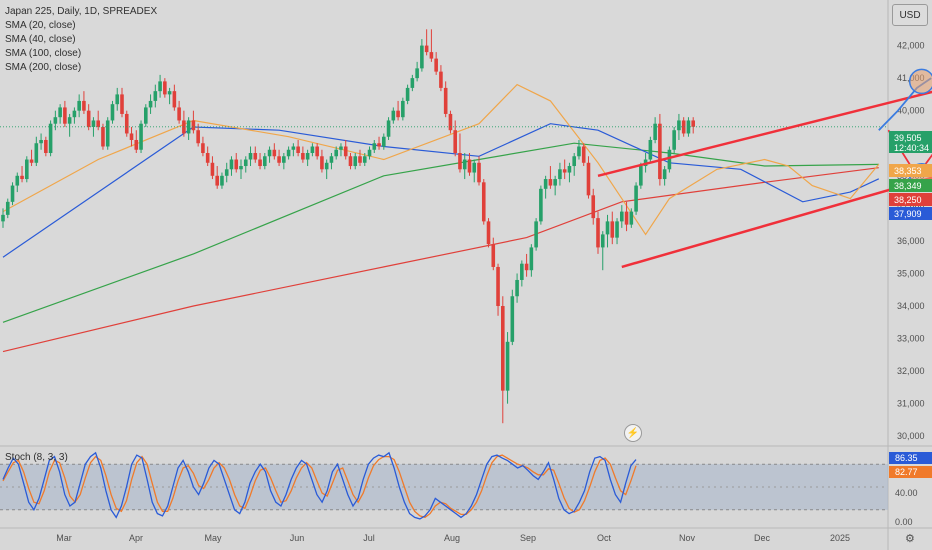 This screenshot has height=550, width=932. I want to click on stoch-k-badge, so click(910, 458).